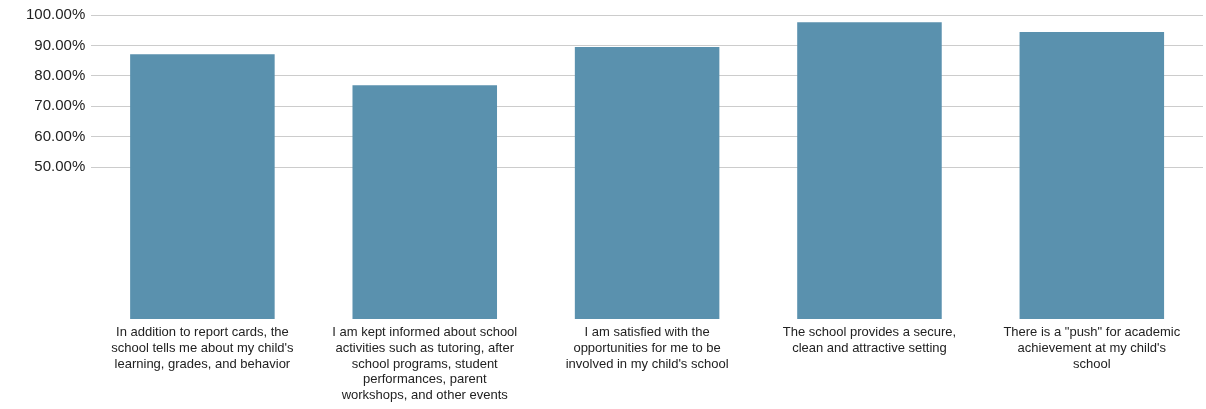 The height and width of the screenshot is (409, 1206). I want to click on y-tick-label: 70.00%, so click(60, 105).